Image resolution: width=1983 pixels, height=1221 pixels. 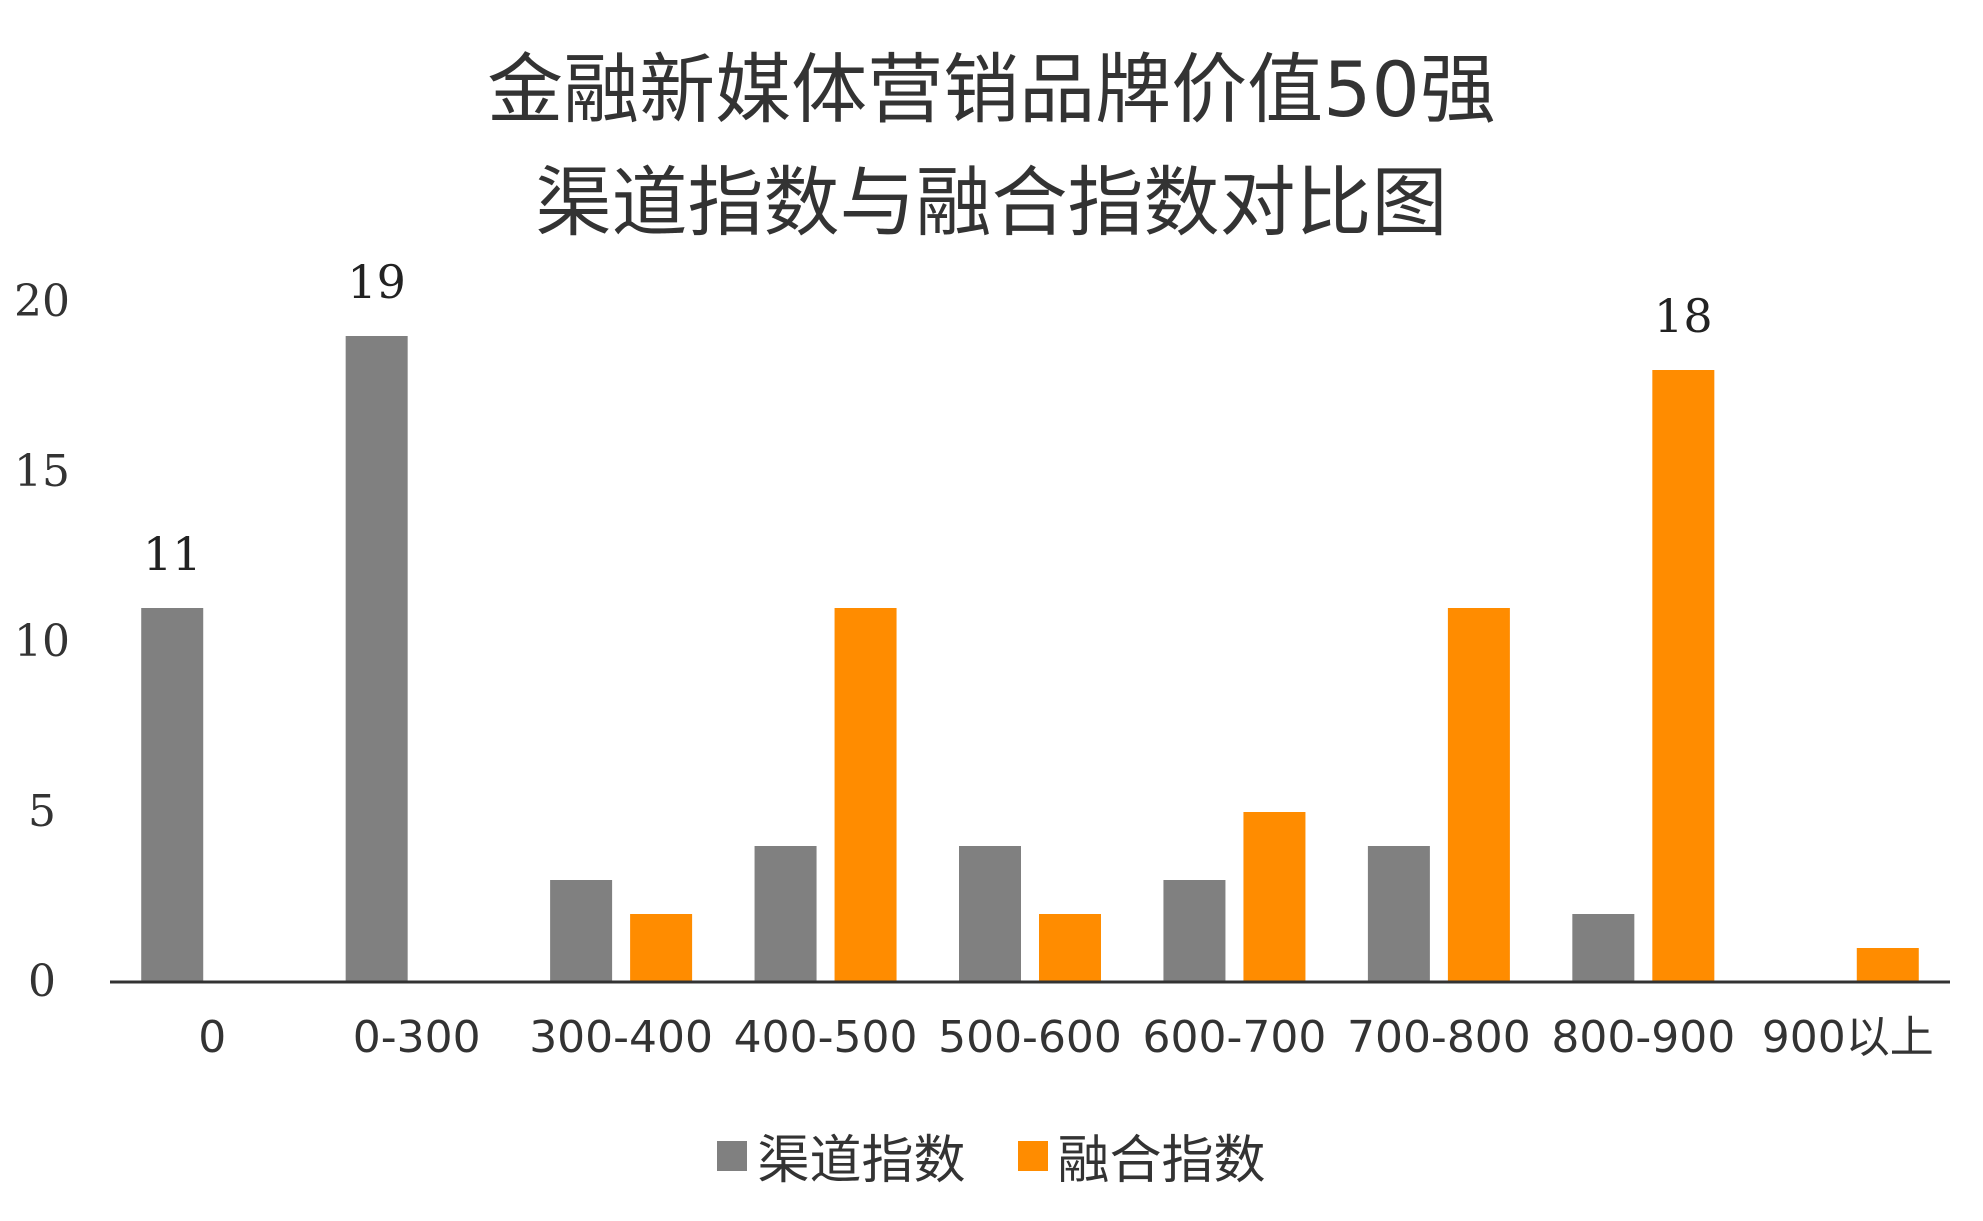 What do you see at coordinates (991, 89) in the screenshot?
I see `chart-title-line1: 金融新媒体营销品牌价值50强` at bounding box center [991, 89].